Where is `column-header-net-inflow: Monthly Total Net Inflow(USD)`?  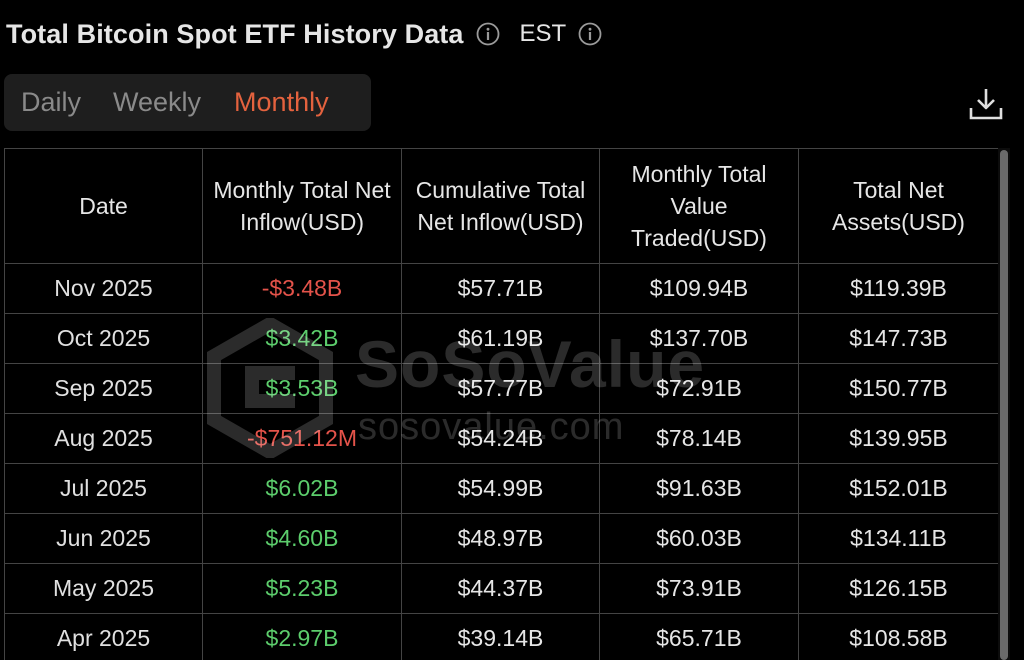 column-header-net-inflow: Monthly Total Net Inflow(USD) is located at coordinates (302, 206).